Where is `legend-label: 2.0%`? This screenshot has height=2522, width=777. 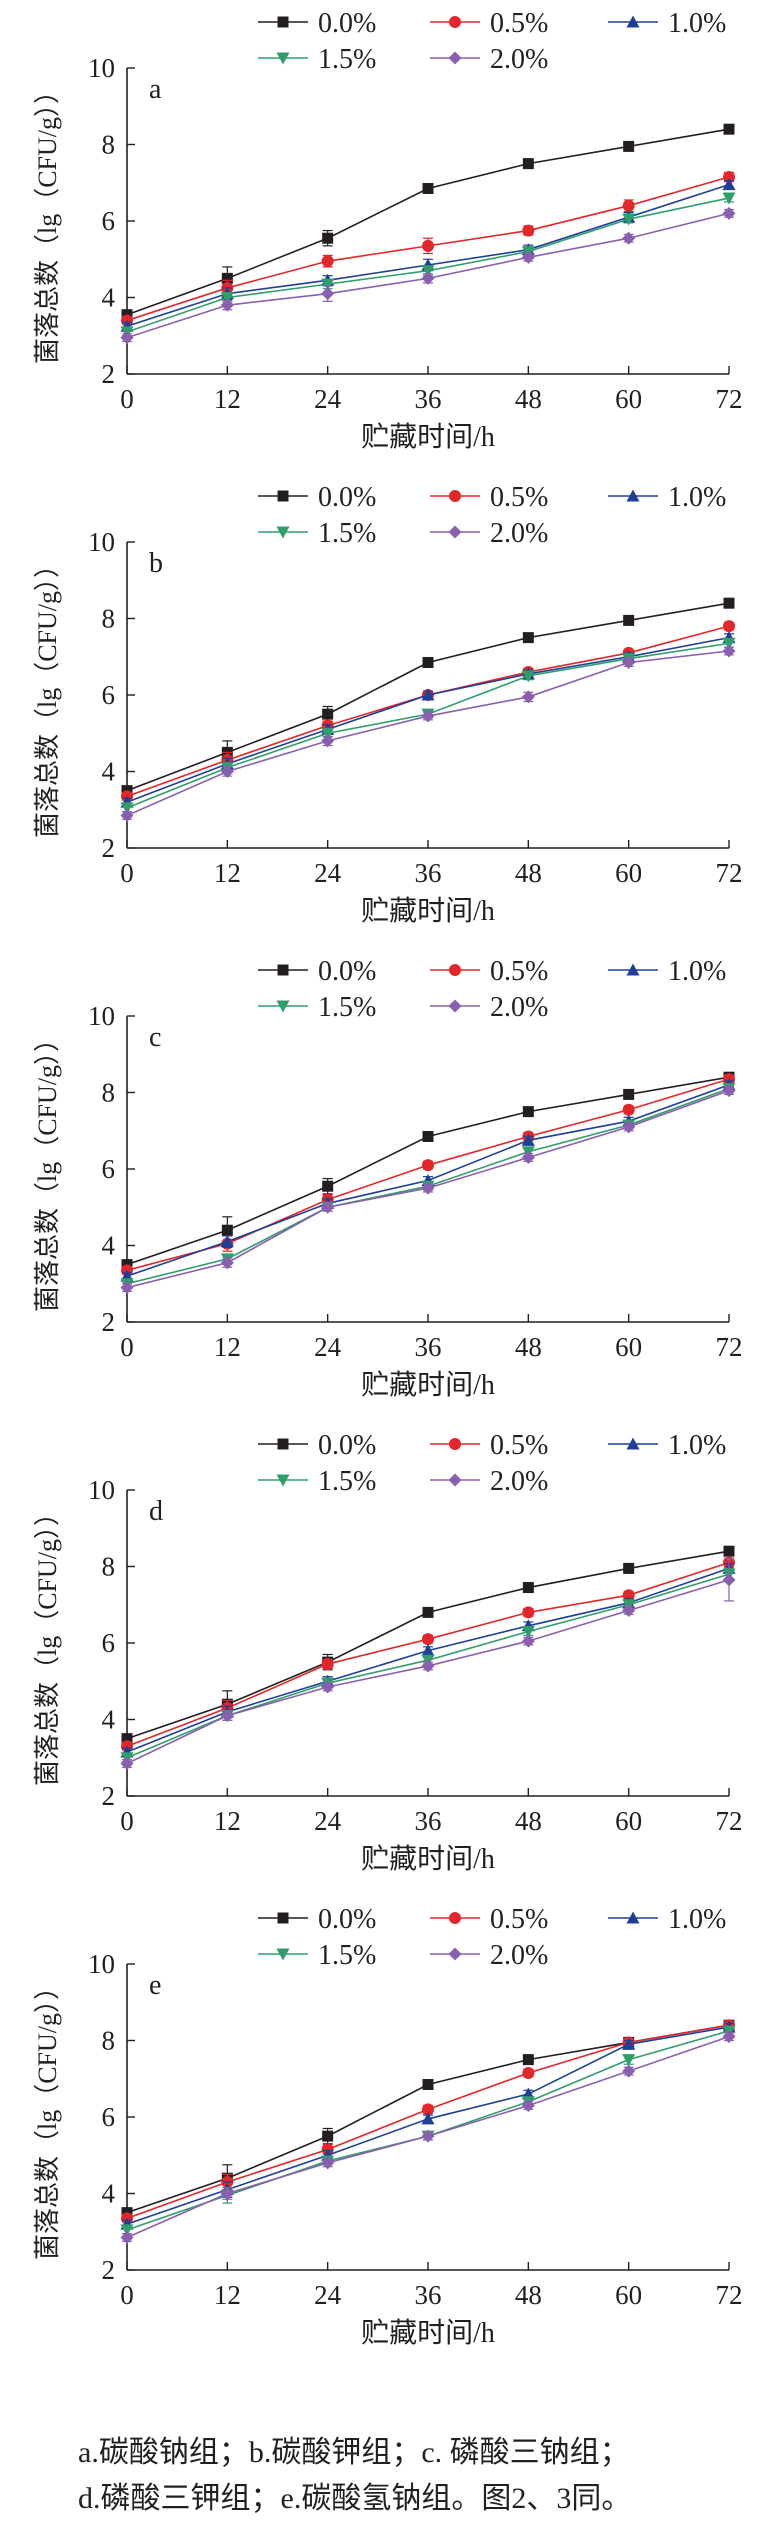 legend-label: 2.0% is located at coordinates (519, 1481).